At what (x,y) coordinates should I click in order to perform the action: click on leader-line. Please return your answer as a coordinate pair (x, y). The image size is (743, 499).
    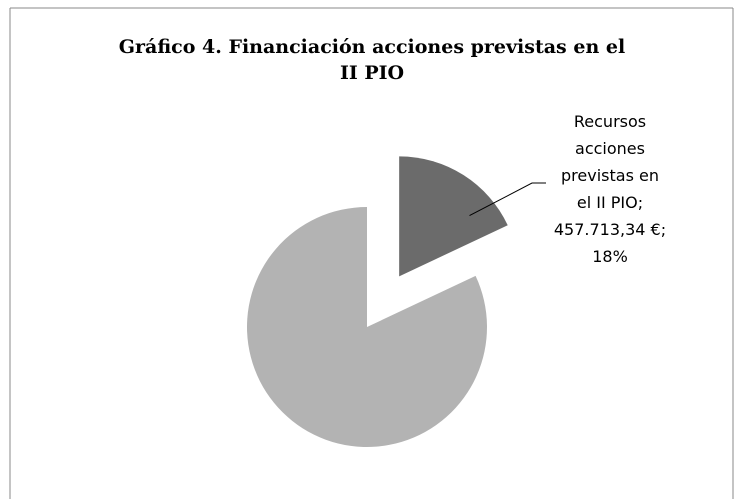
    Looking at the image, I should click on (507, 199).